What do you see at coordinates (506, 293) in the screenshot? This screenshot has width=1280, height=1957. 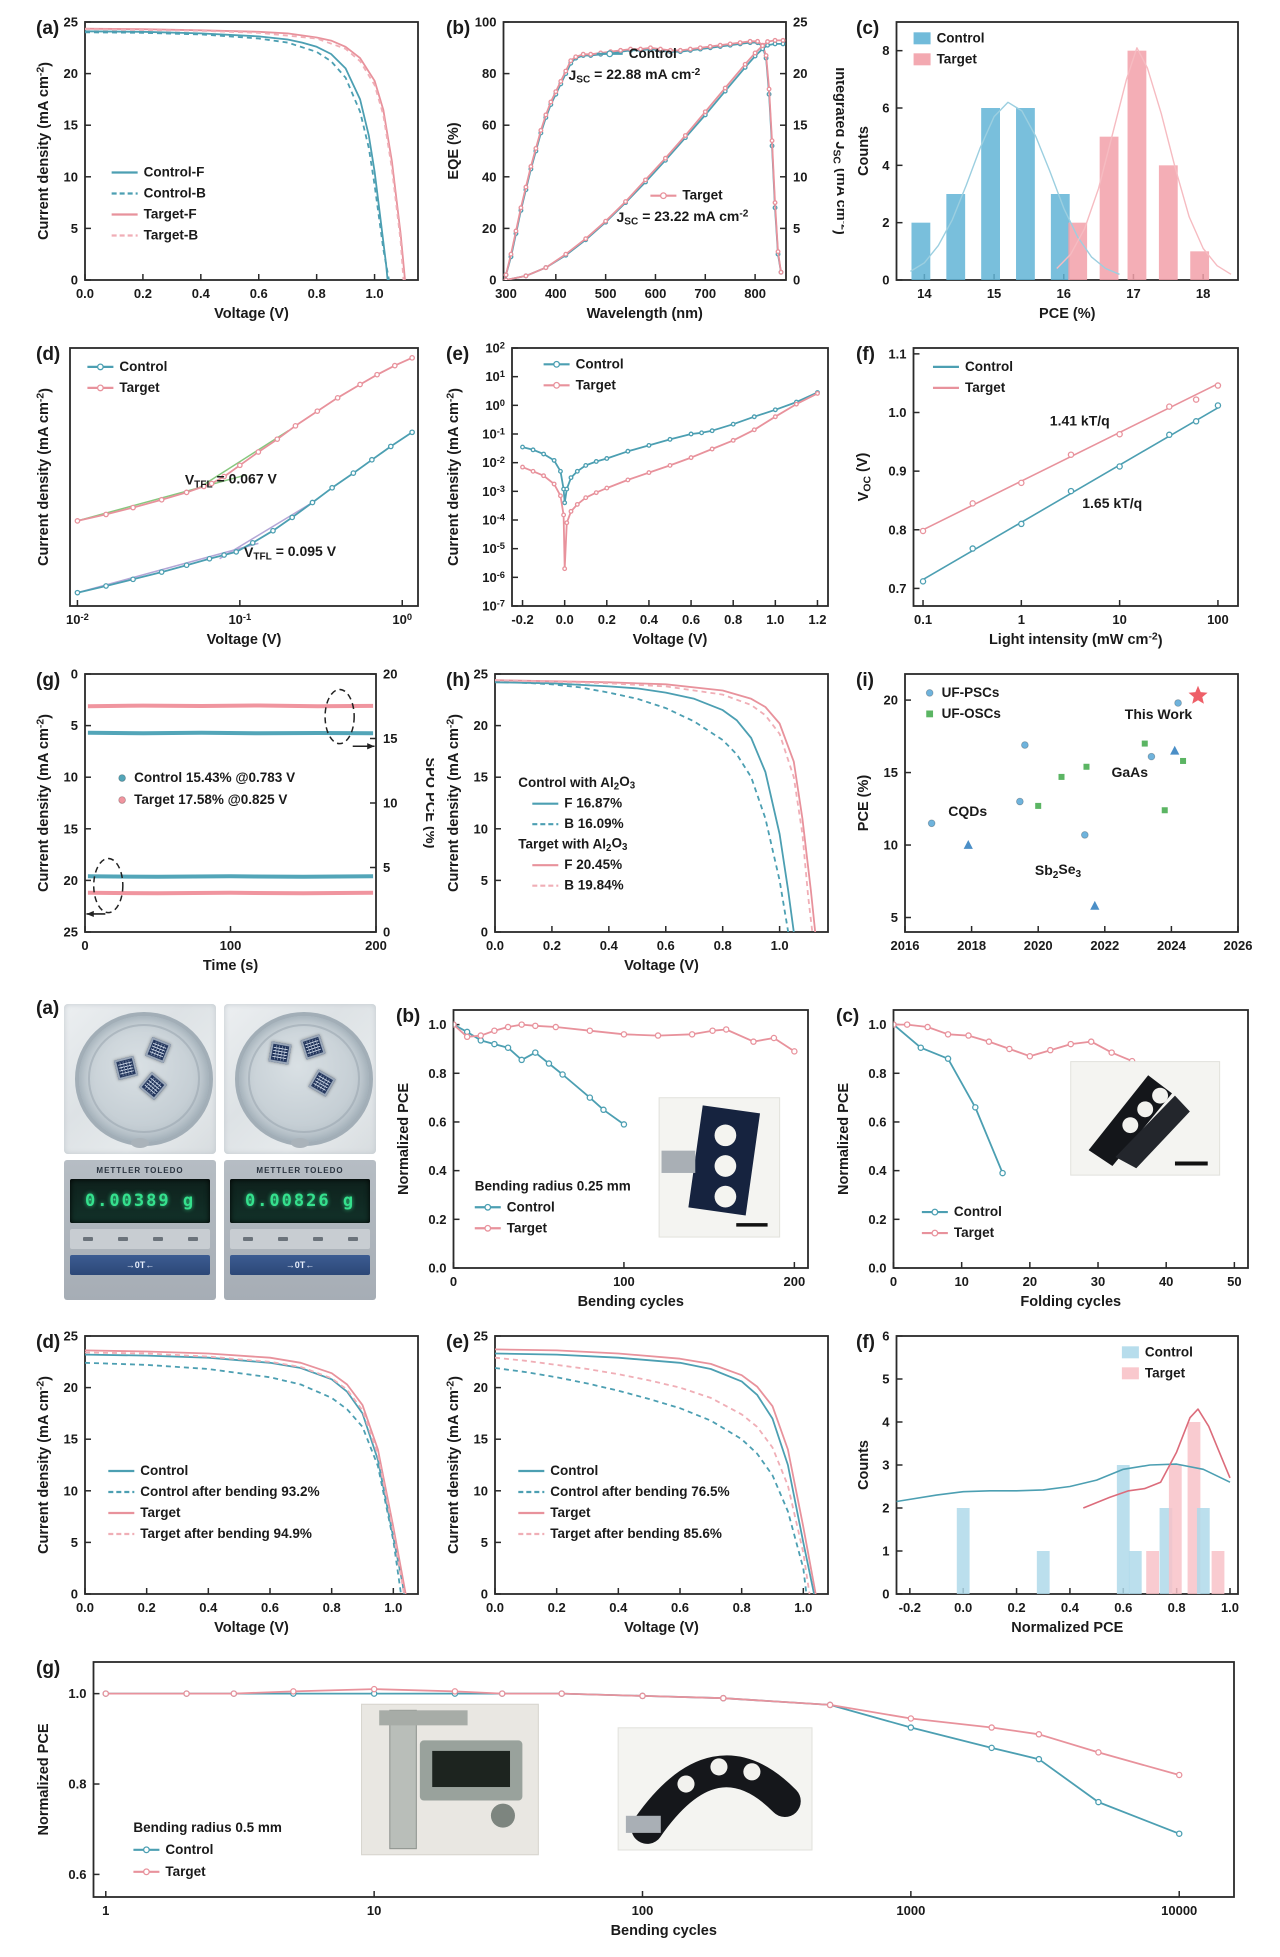 I see `svg-text: 300` at bounding box center [506, 293].